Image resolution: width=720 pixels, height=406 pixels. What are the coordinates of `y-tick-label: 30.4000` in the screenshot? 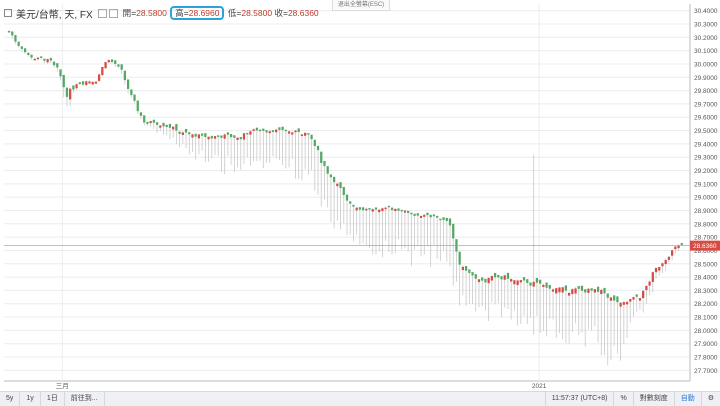 It's located at (706, 11).